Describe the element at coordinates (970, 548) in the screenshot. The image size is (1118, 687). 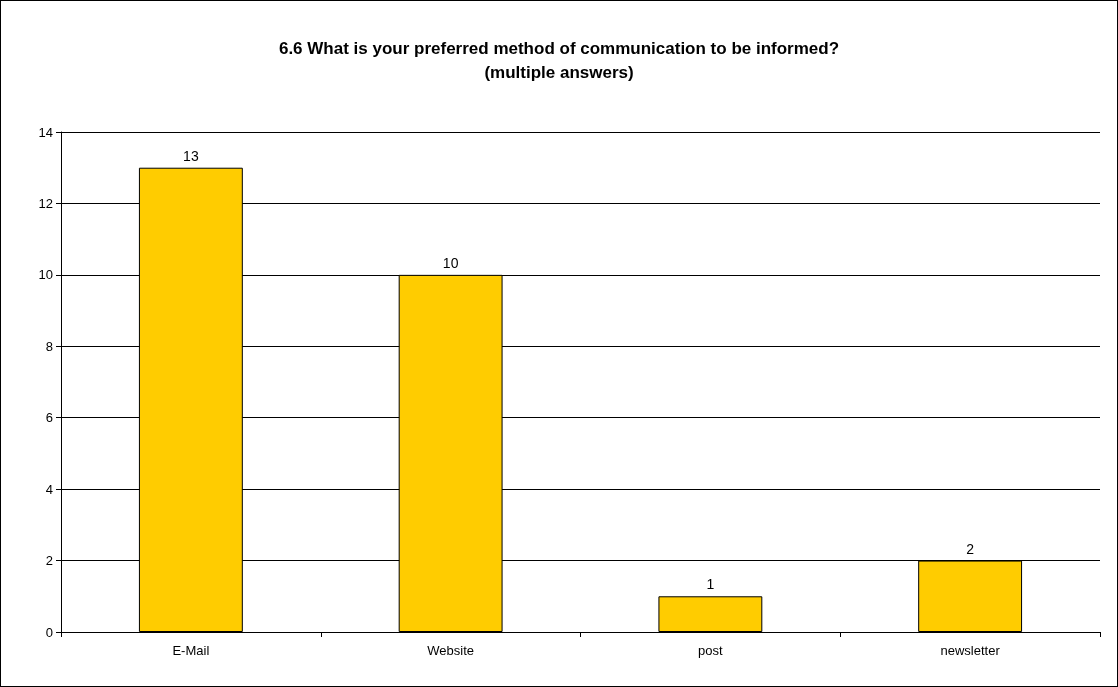
I see `data-label: 2` at that location.